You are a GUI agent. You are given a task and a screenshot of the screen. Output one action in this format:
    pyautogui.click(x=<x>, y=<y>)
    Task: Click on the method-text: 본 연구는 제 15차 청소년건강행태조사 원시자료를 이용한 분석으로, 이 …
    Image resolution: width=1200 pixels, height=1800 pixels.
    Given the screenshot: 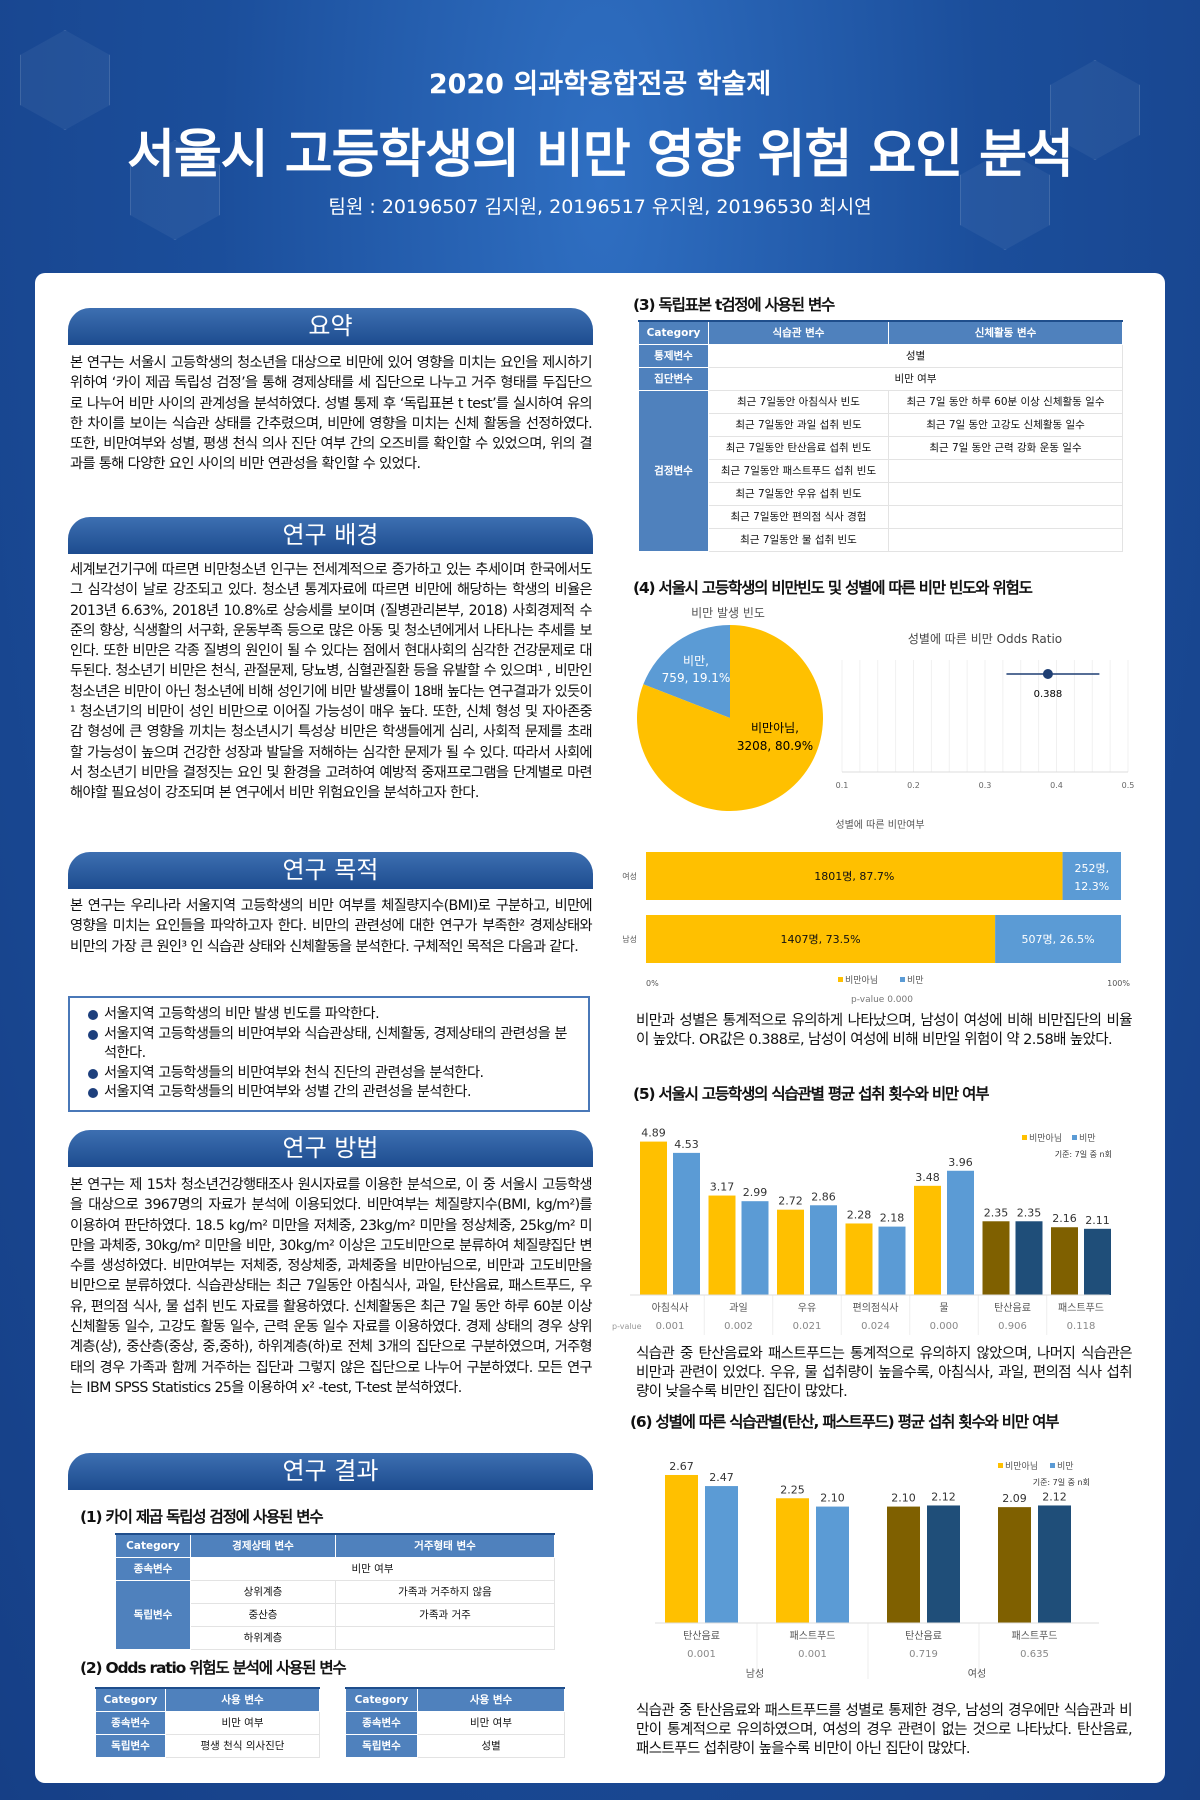 What is the action you would take?
    pyautogui.click(x=331, y=1286)
    